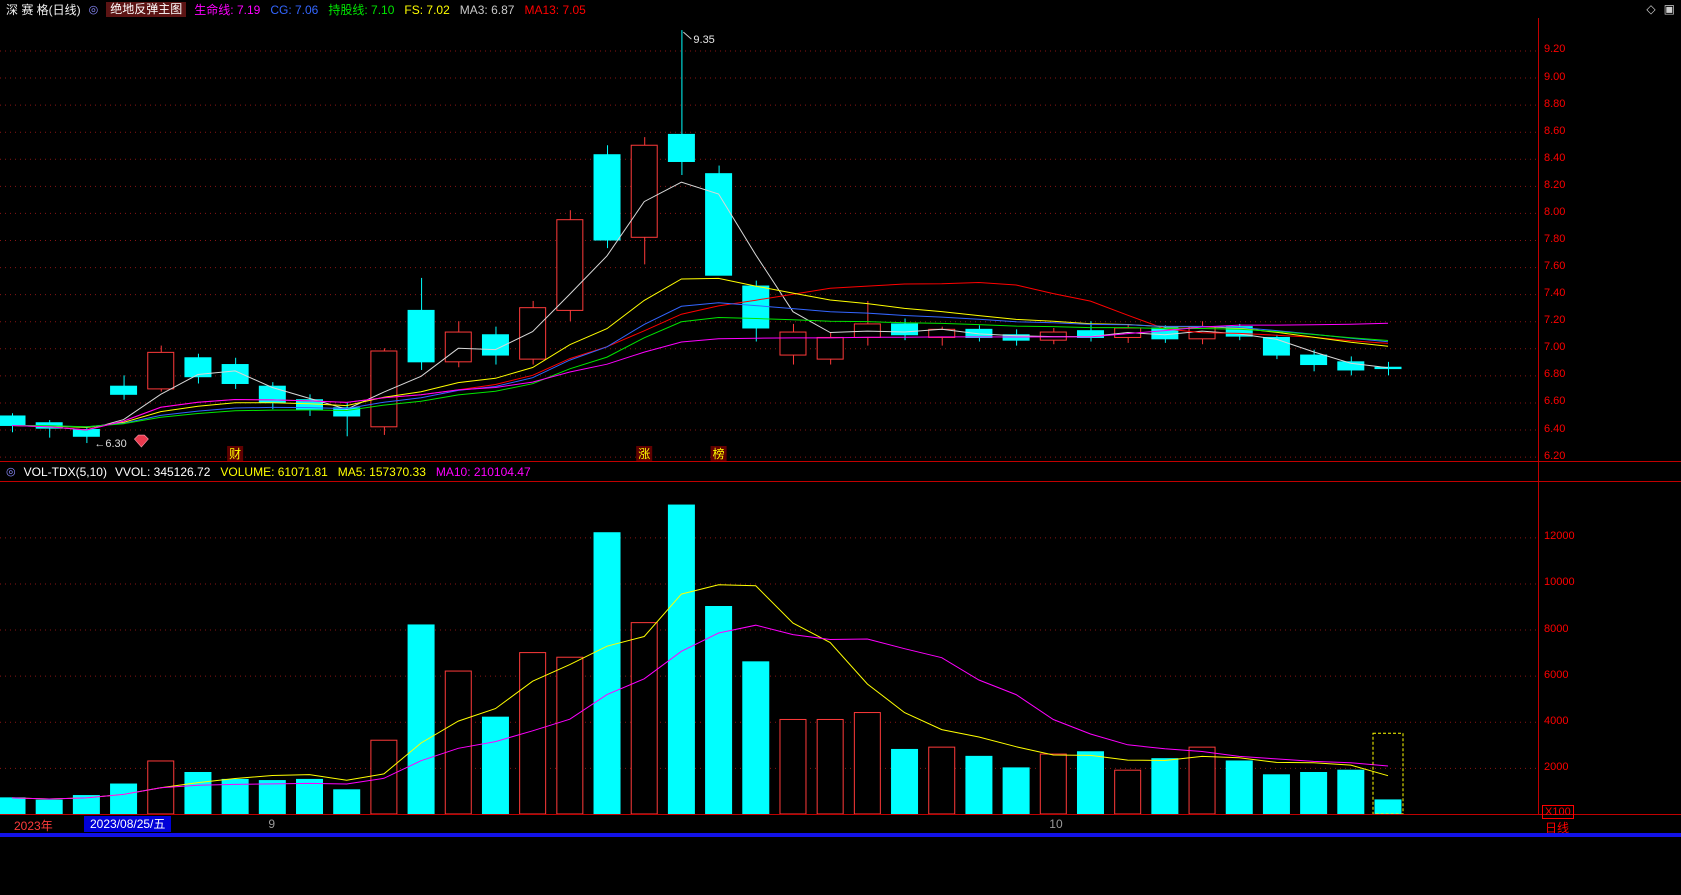 The width and height of the screenshot is (1681, 895). I want to click on indicator-value-持股线: 持股线: 7.10, so click(361, 9).